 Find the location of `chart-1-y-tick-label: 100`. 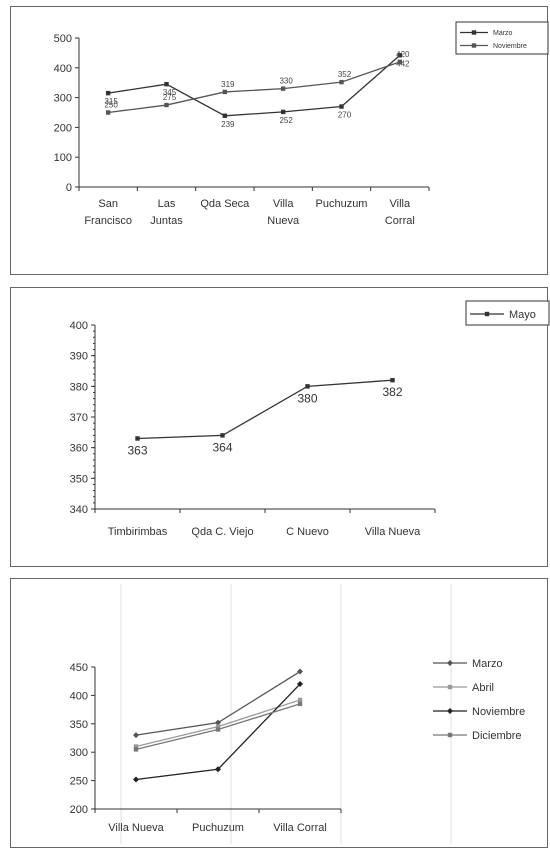

chart-1-y-tick-label: 100 is located at coordinates (63, 158).